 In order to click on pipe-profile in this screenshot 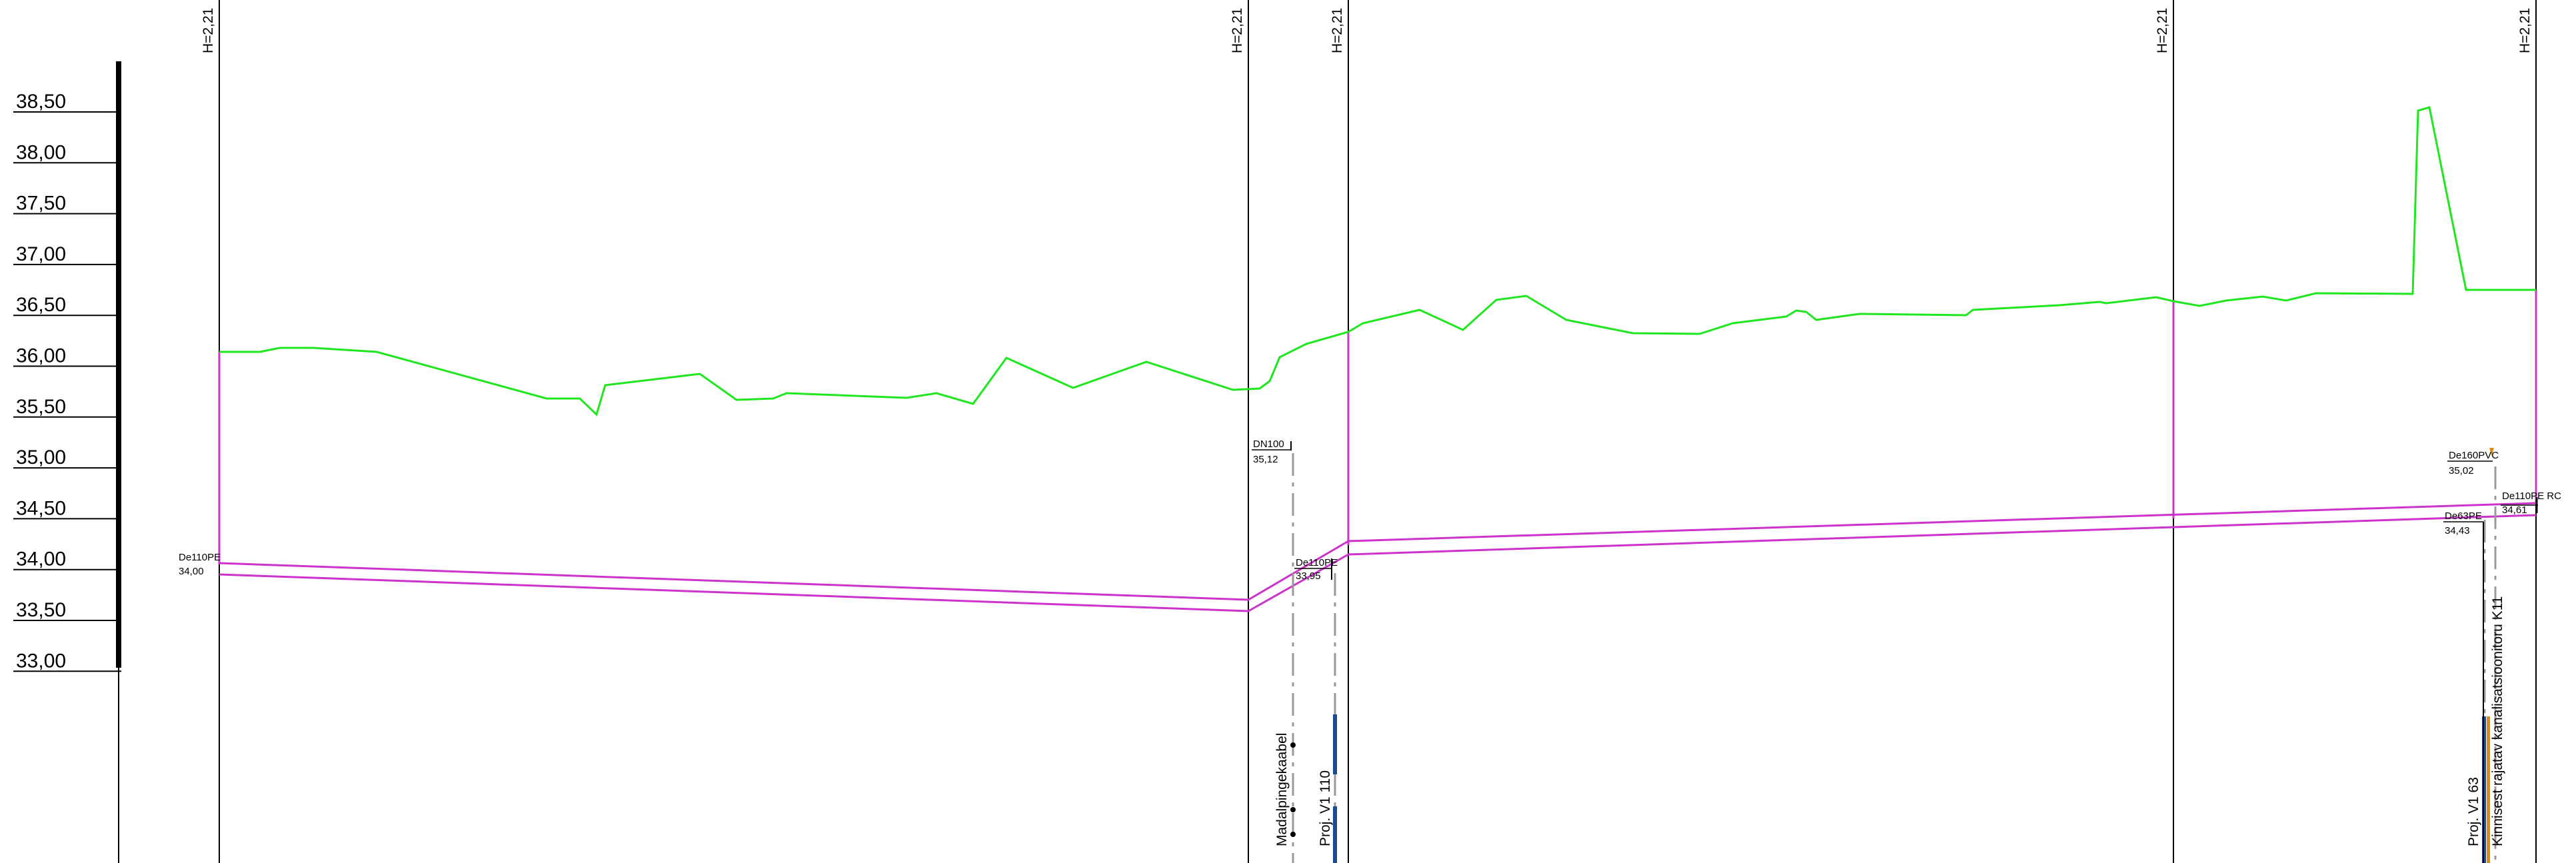, I will do `click(1378, 557)`.